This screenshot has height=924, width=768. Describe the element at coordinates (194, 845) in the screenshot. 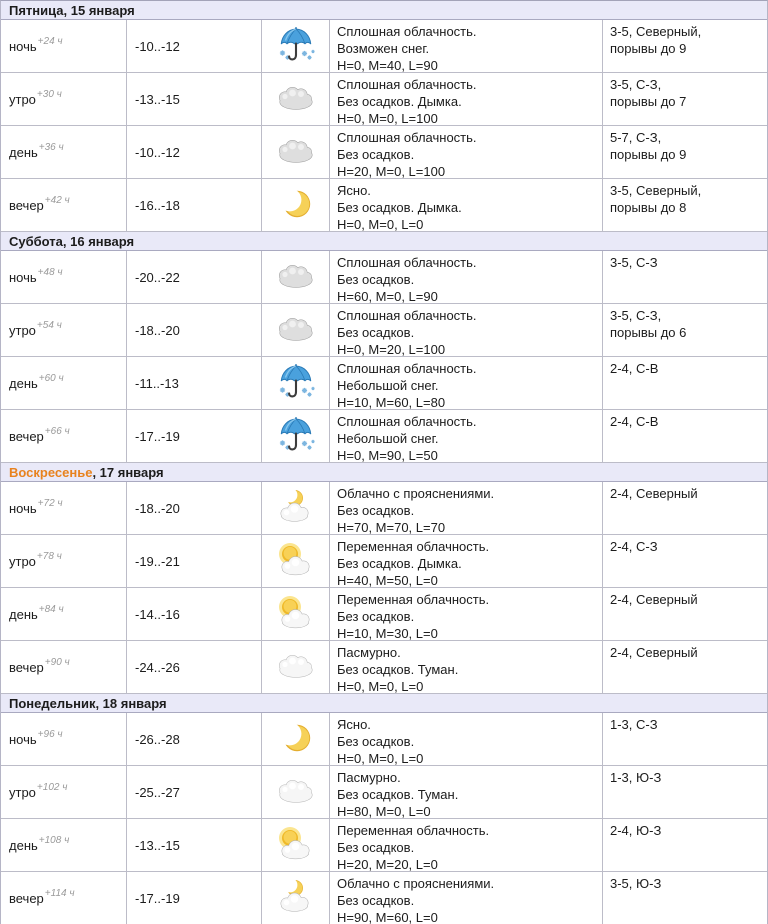

I see `temperature-cell: -13..-15` at that location.